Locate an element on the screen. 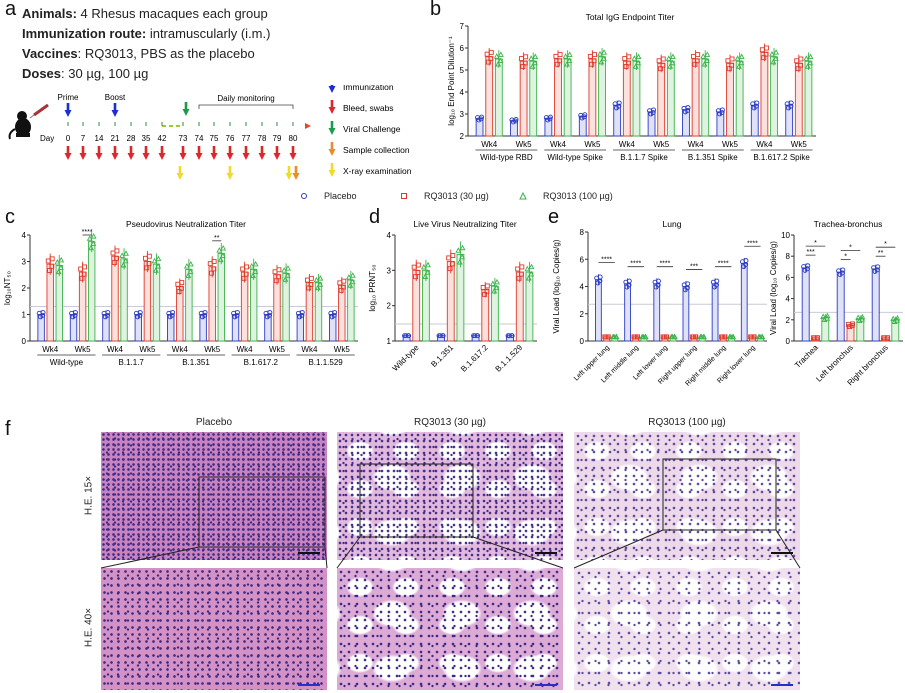 The height and width of the screenshot is (693, 905). row-label-40x: H.E. 40× is located at coordinates (89, 627).